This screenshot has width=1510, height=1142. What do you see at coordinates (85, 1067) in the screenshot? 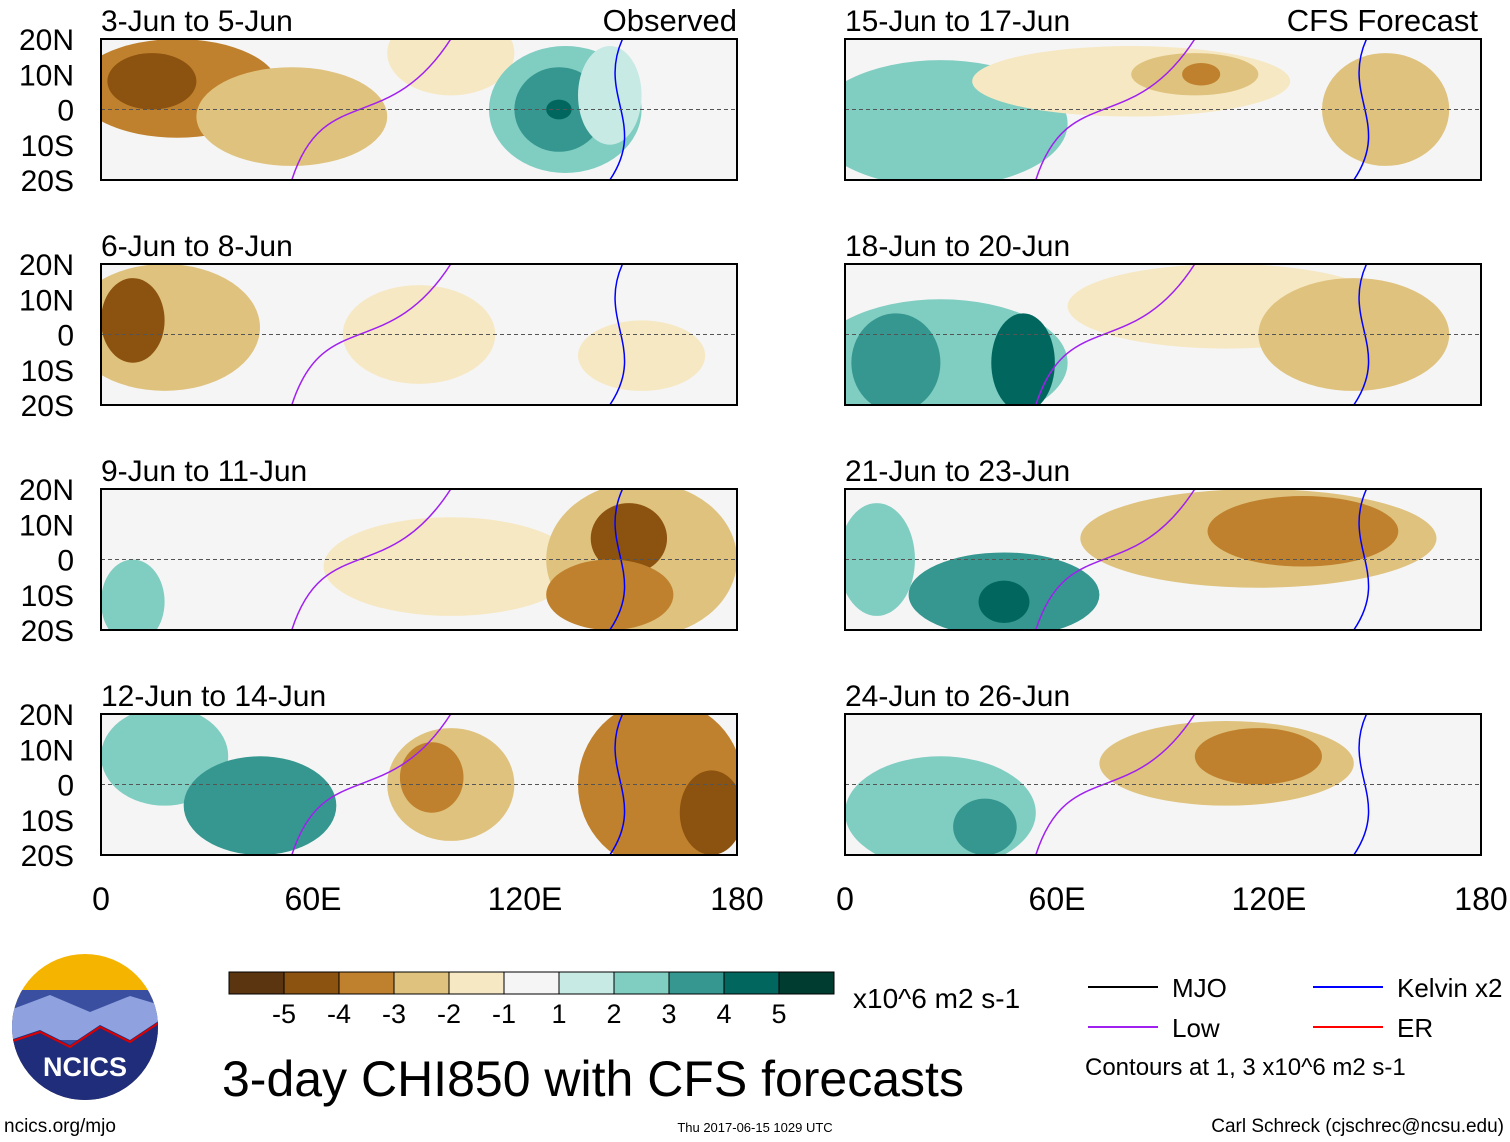
I see `logo-text: NCICS` at bounding box center [85, 1067].